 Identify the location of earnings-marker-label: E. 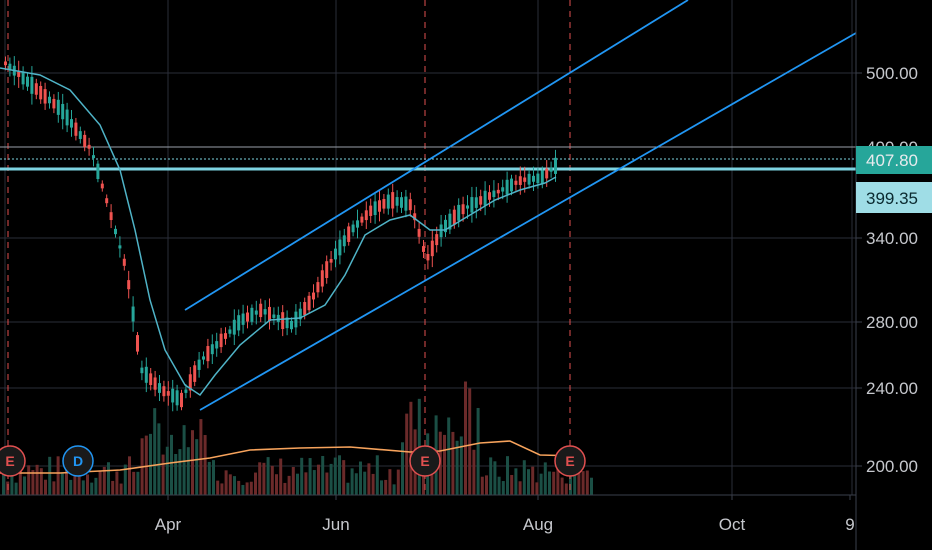
(424, 461).